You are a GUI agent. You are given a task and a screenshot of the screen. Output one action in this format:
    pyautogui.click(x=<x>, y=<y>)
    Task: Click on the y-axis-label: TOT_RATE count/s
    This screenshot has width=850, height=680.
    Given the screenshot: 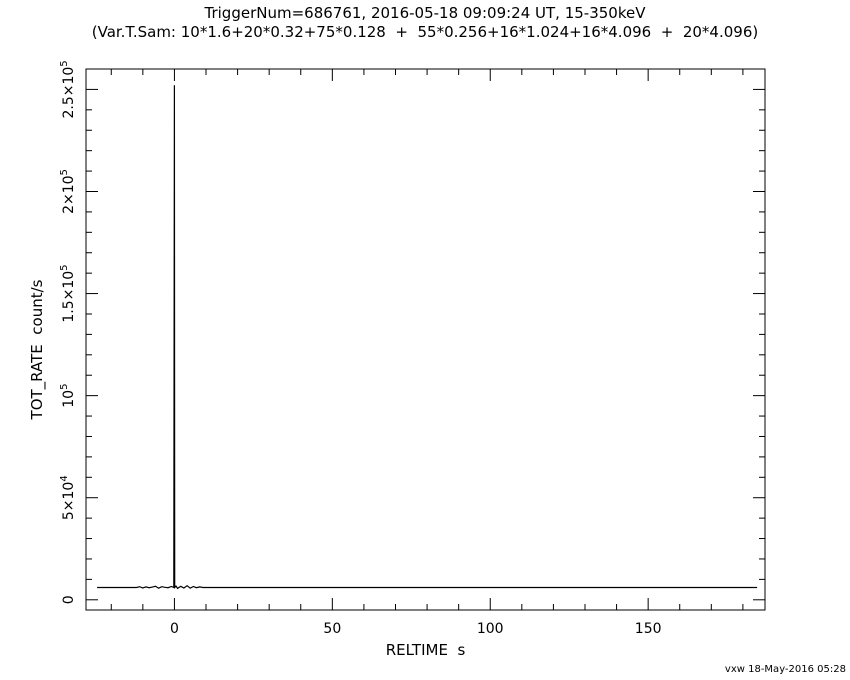 What is the action you would take?
    pyautogui.click(x=37, y=349)
    